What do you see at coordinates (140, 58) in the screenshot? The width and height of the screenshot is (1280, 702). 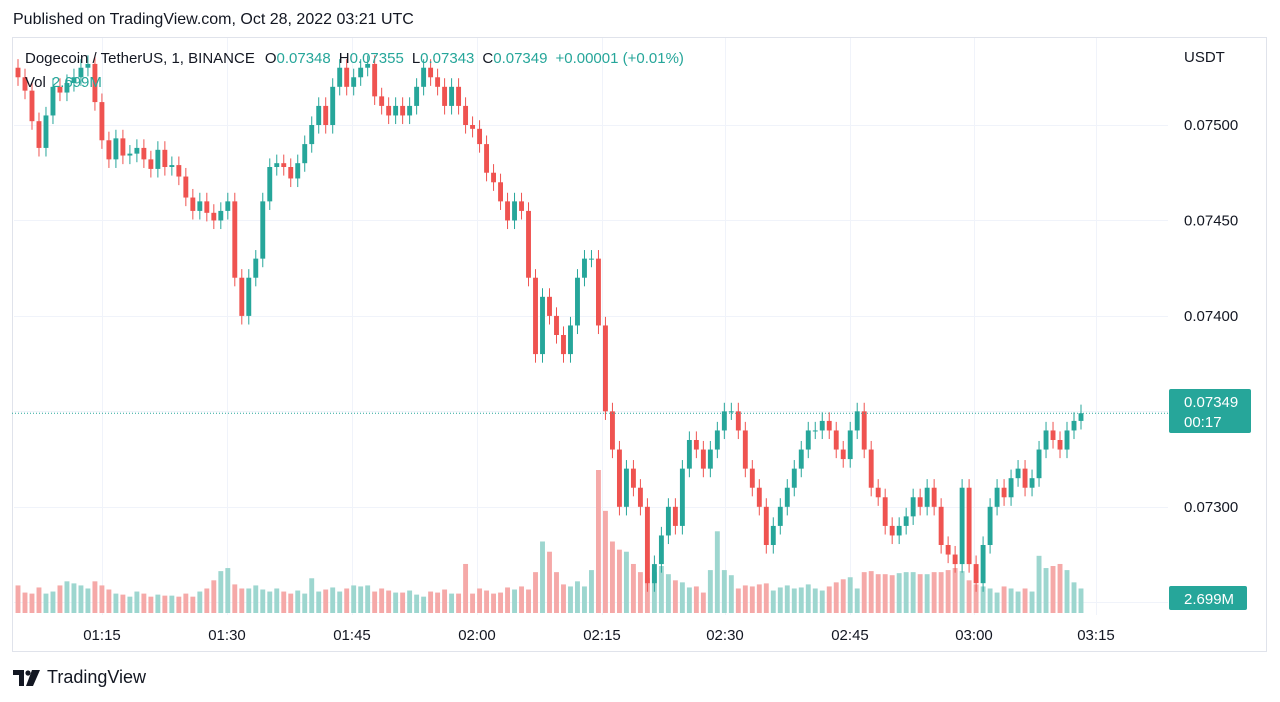 I see `symbol-title: Dogecoin / TetherUS, 1, BINANCE` at bounding box center [140, 58].